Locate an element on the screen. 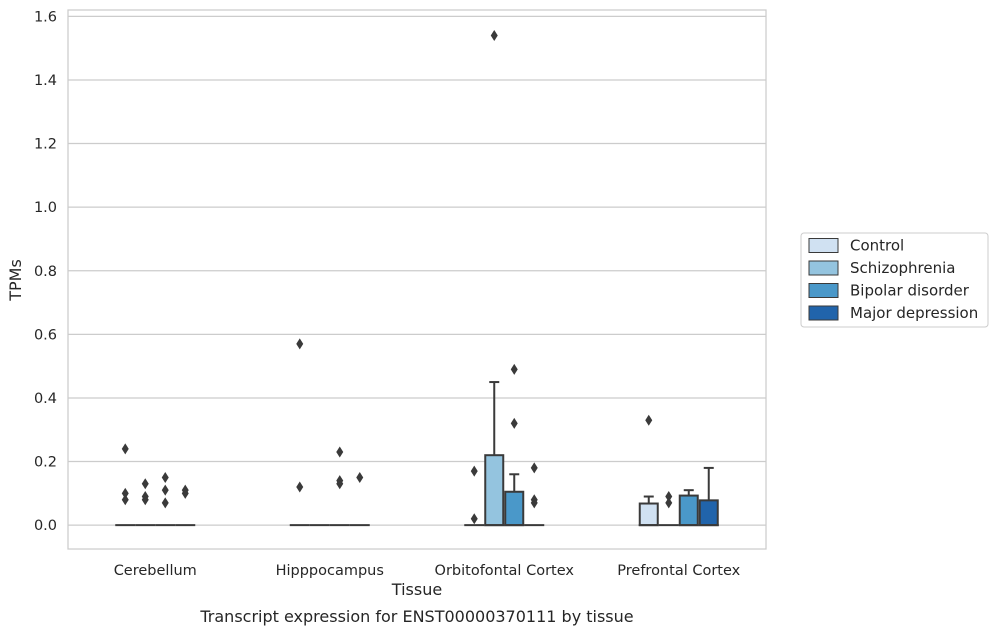  y-tick-label: 1.4 is located at coordinates (45, 81).